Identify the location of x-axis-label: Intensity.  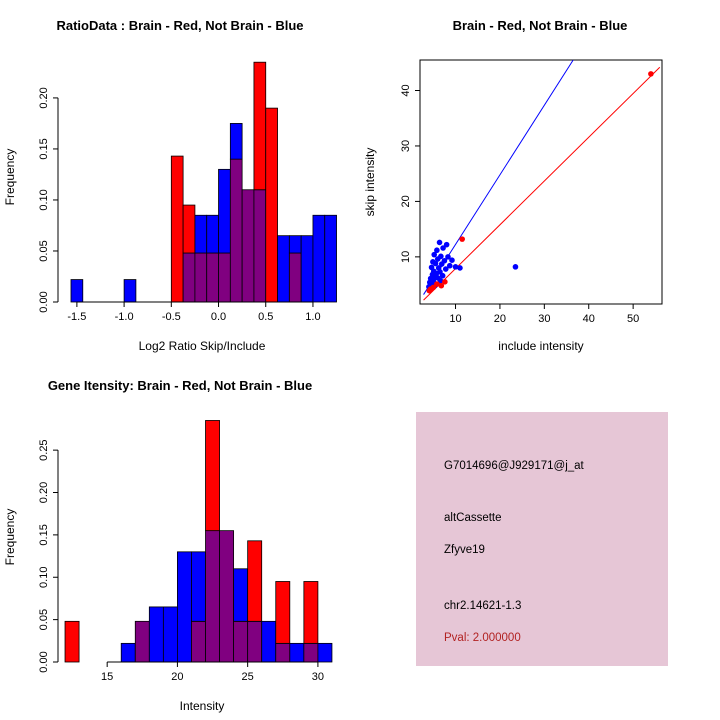
(202, 706).